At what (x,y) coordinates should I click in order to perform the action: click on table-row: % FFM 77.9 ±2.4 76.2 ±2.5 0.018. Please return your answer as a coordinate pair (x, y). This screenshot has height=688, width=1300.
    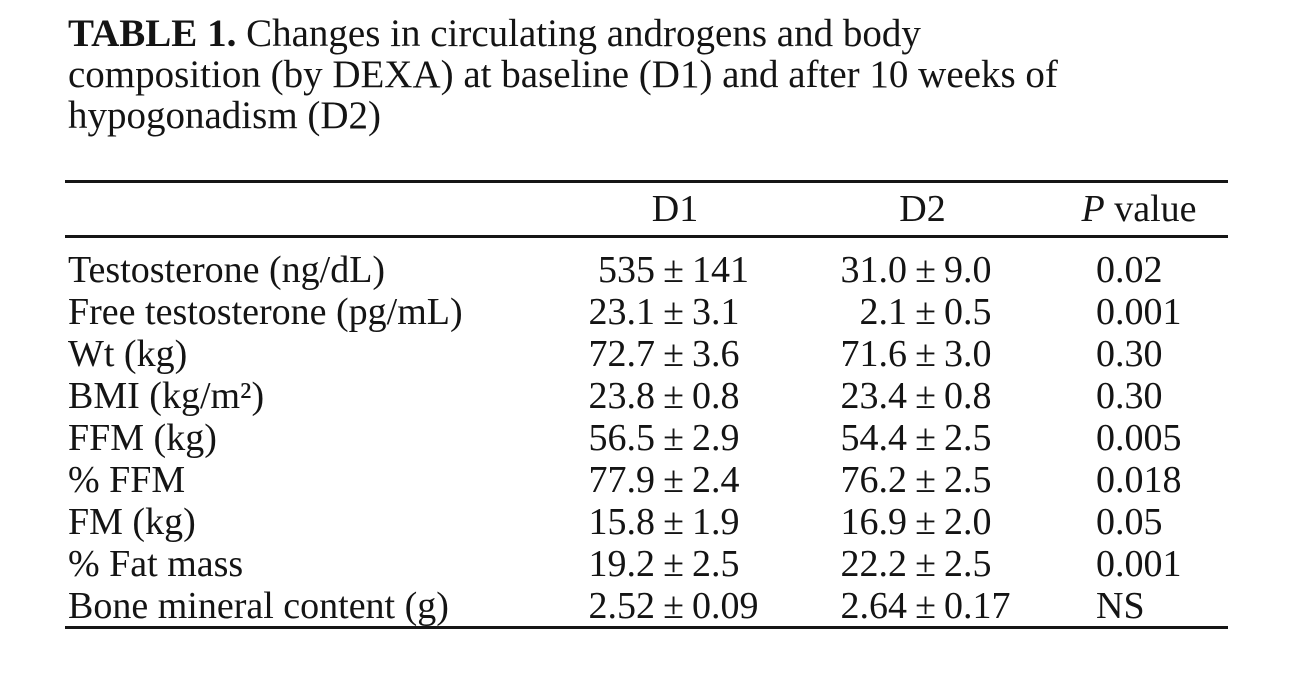
    Looking at the image, I should click on (646, 480).